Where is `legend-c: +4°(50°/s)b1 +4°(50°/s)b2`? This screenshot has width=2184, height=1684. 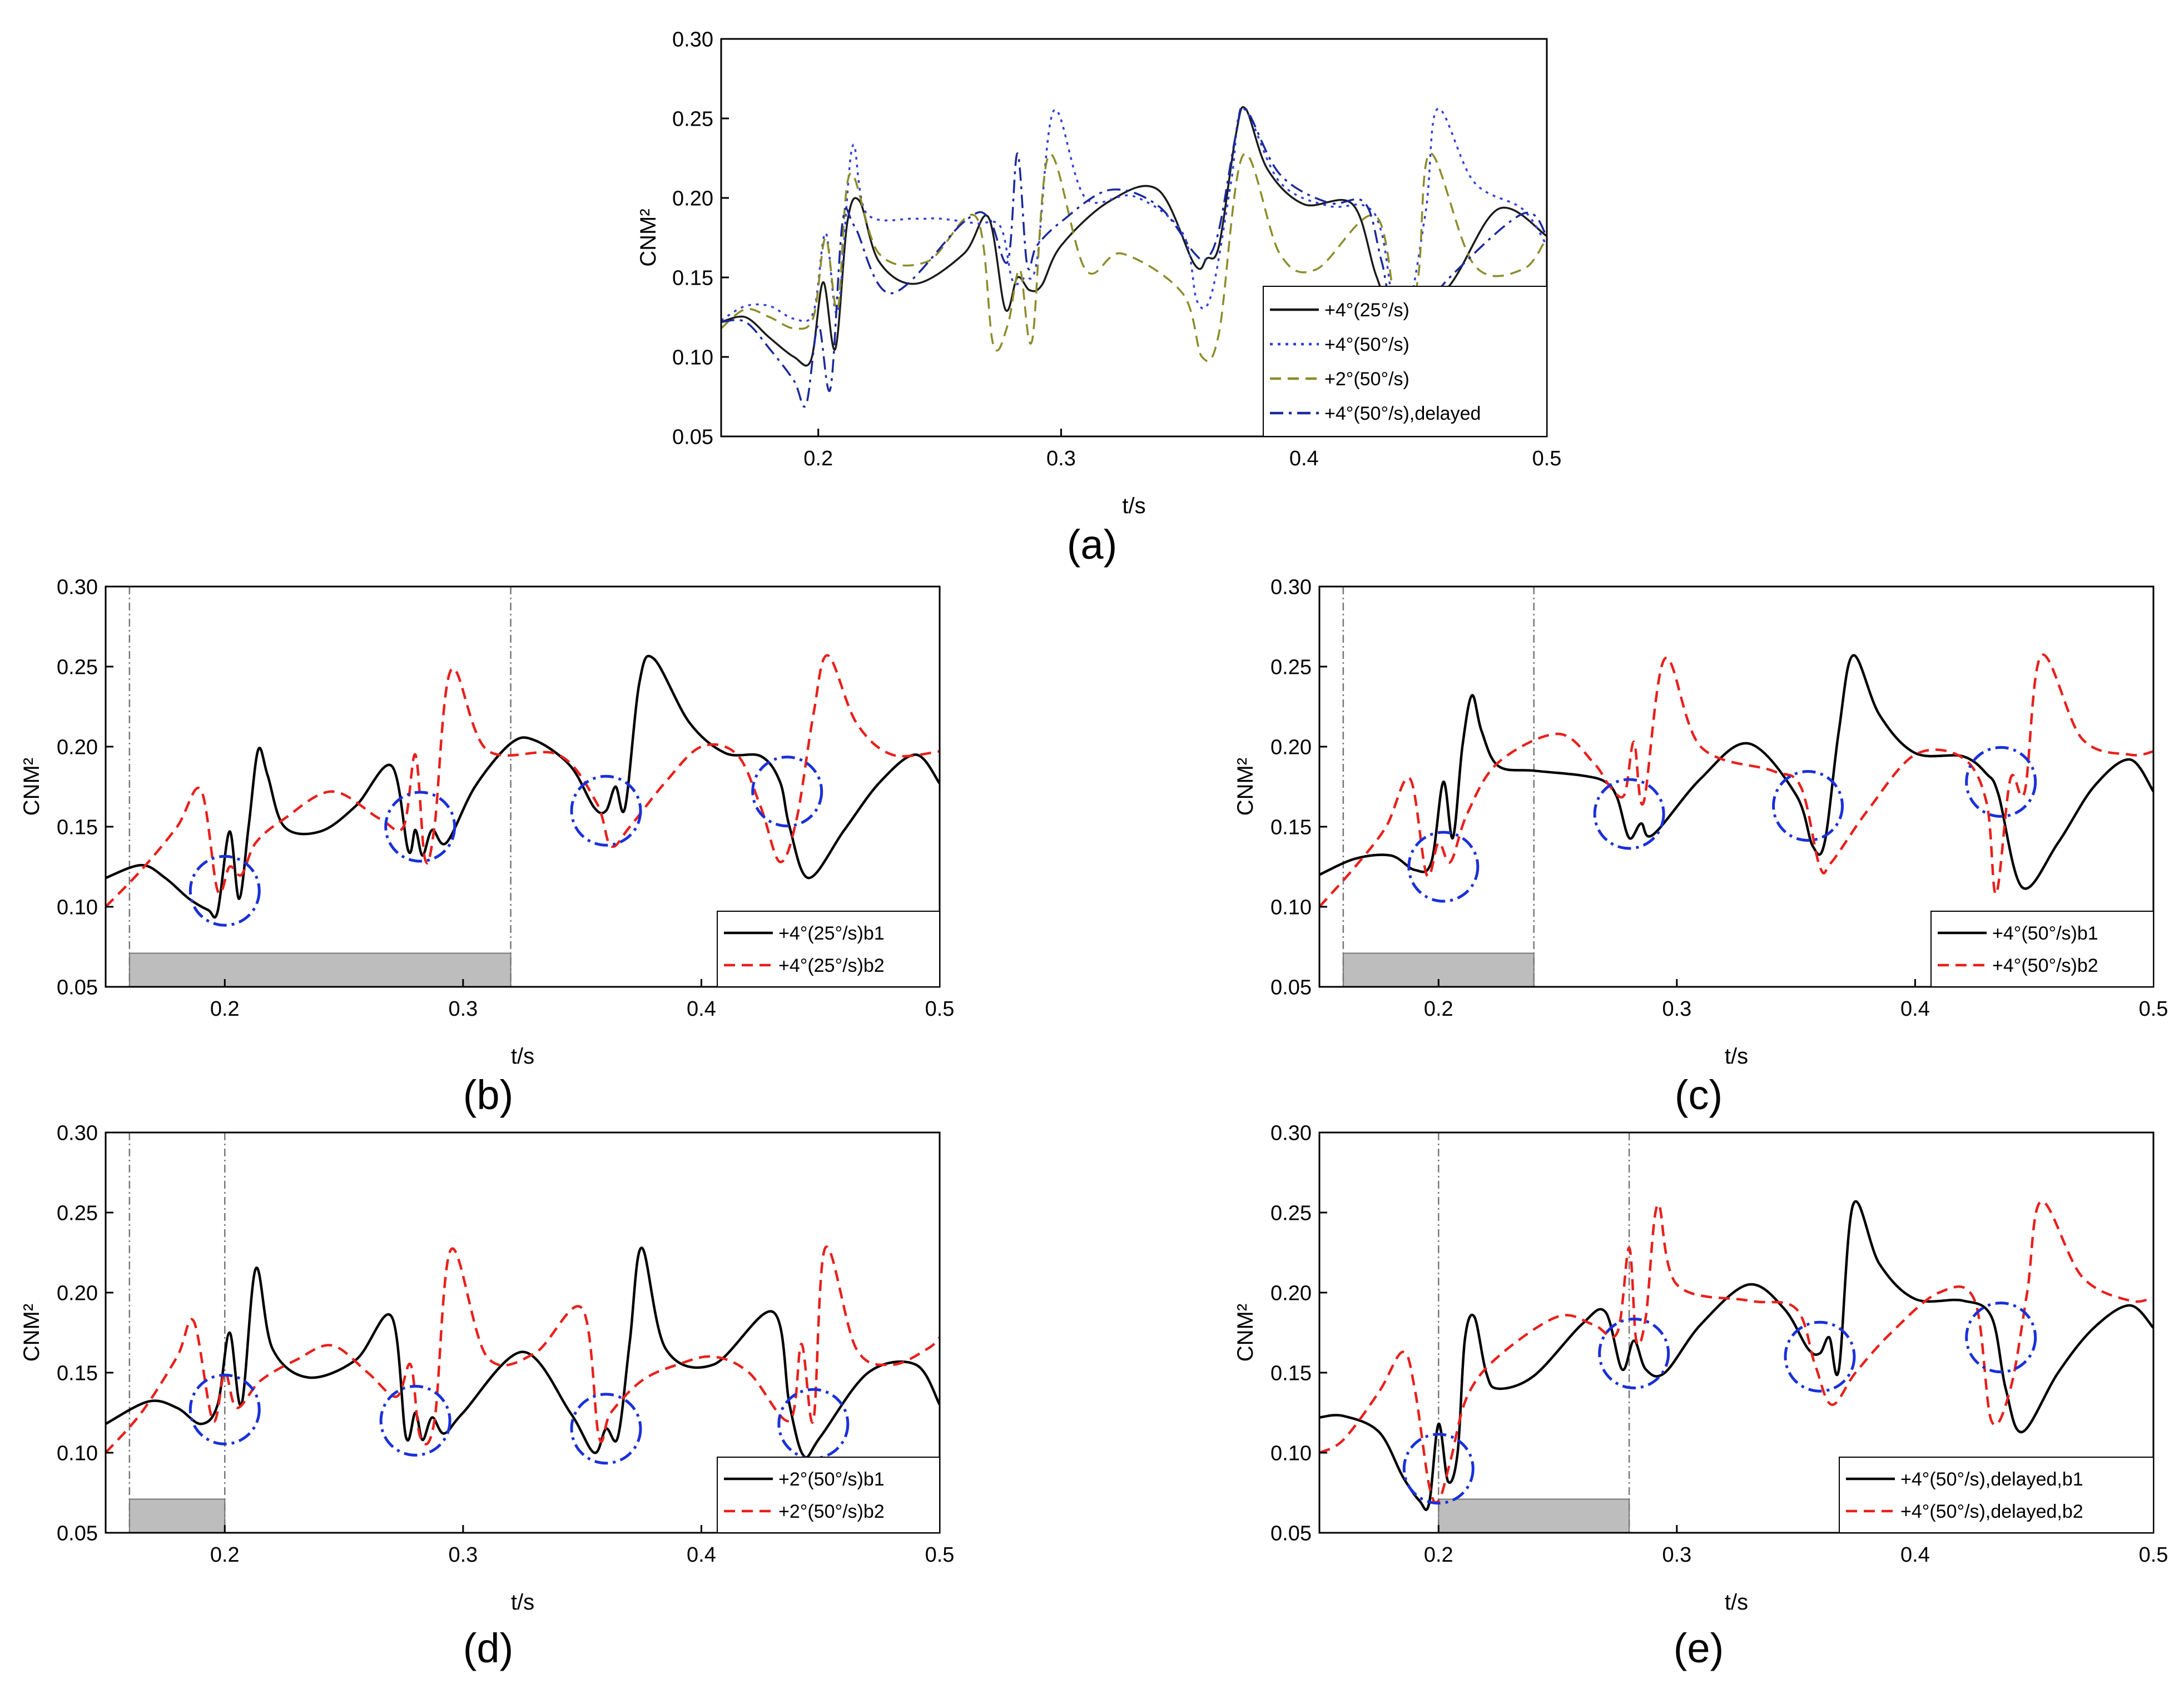 legend-c: +4°(50°/s)b1 +4°(50°/s)b2 is located at coordinates (2042, 949).